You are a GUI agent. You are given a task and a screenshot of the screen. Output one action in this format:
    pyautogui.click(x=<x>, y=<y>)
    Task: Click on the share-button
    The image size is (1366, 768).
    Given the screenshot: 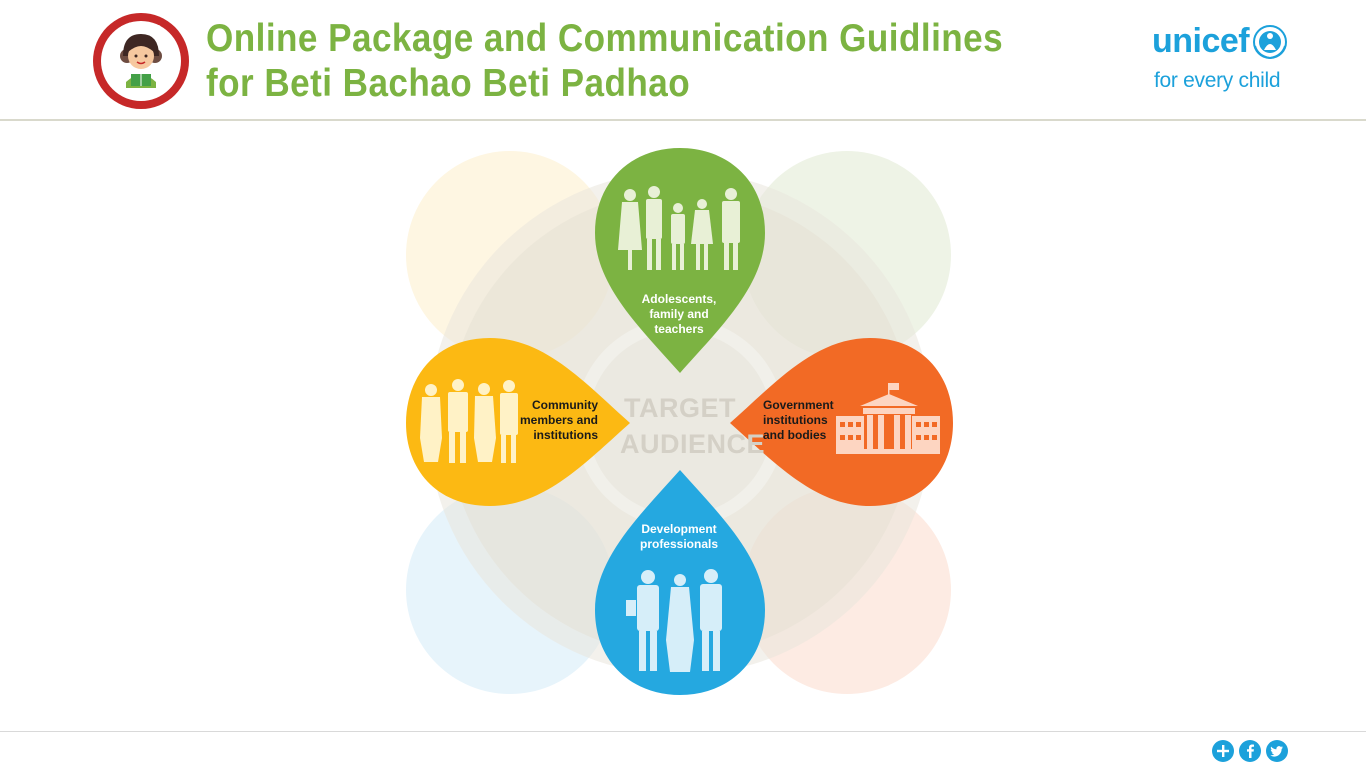 What is the action you would take?
    pyautogui.click(x=1223, y=751)
    